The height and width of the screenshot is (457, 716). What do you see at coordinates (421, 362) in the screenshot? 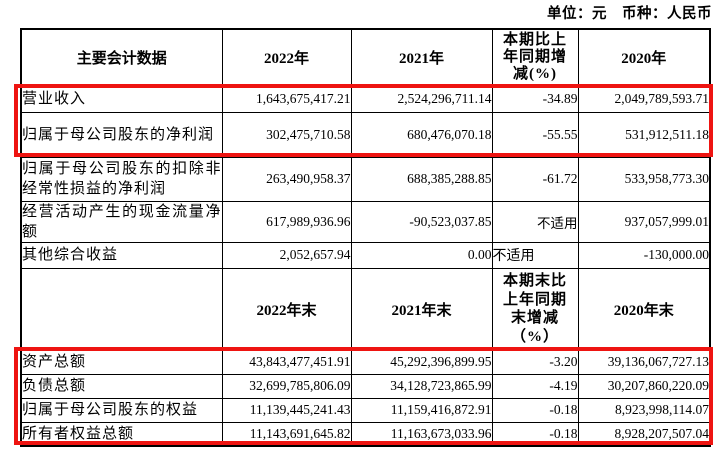
I see `value-cell: 45,292,396,899.95` at bounding box center [421, 362].